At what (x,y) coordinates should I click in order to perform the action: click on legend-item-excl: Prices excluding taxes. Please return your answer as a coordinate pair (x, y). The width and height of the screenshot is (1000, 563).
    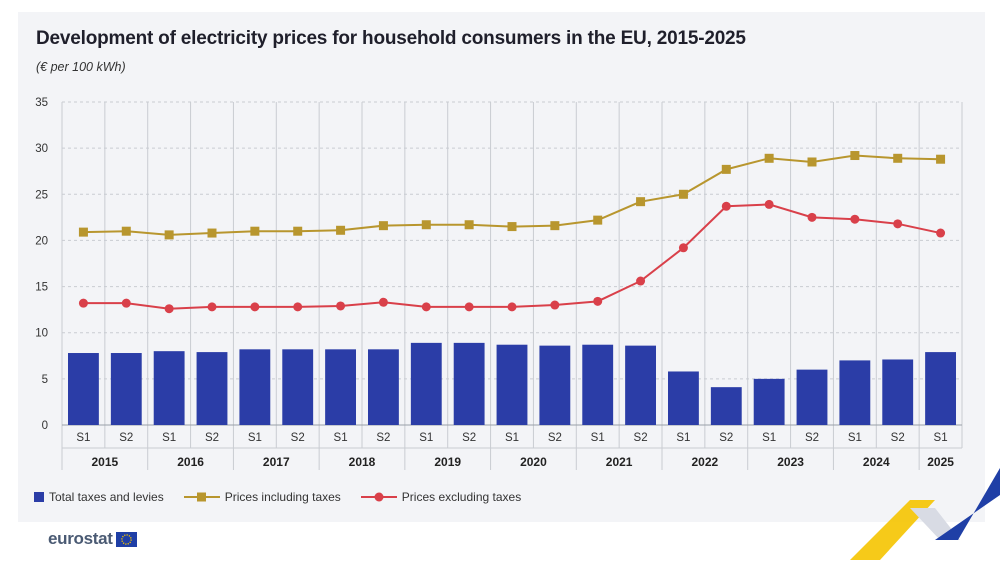
    Looking at the image, I should click on (441, 497).